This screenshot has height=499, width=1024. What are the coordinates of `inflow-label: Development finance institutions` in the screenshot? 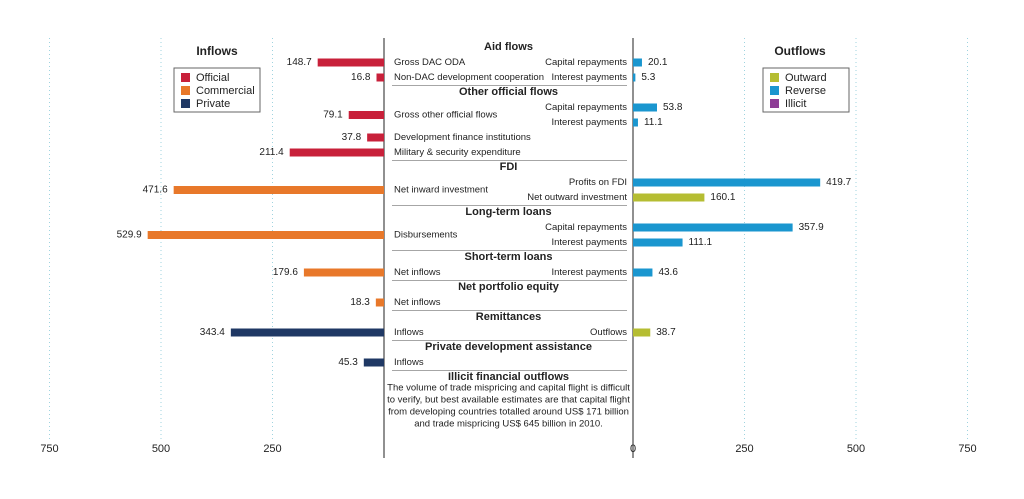 It's located at (462, 137).